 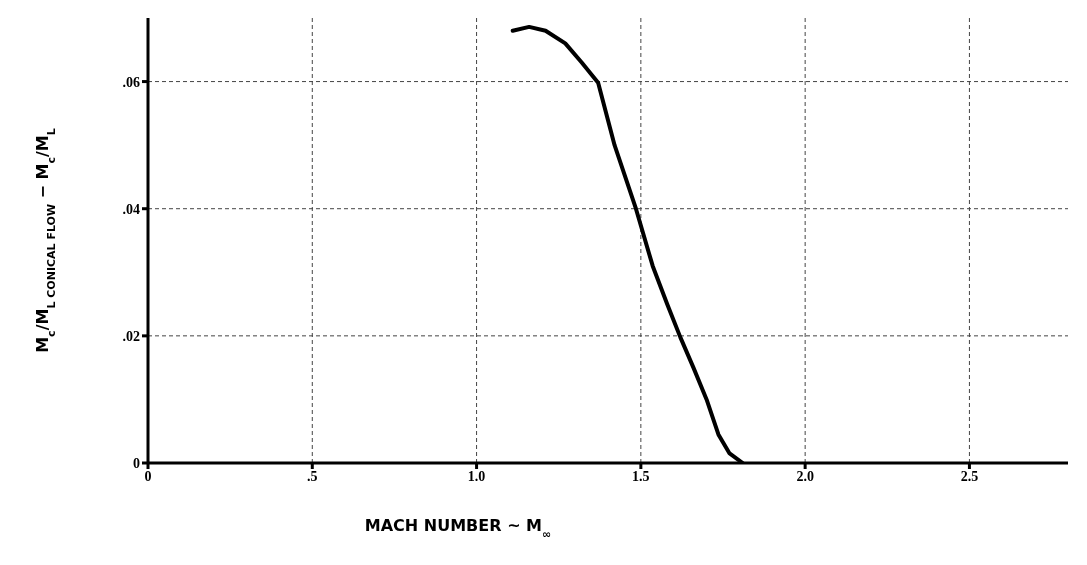 I want to click on y-tick-label: .06, so click(x=131, y=82).